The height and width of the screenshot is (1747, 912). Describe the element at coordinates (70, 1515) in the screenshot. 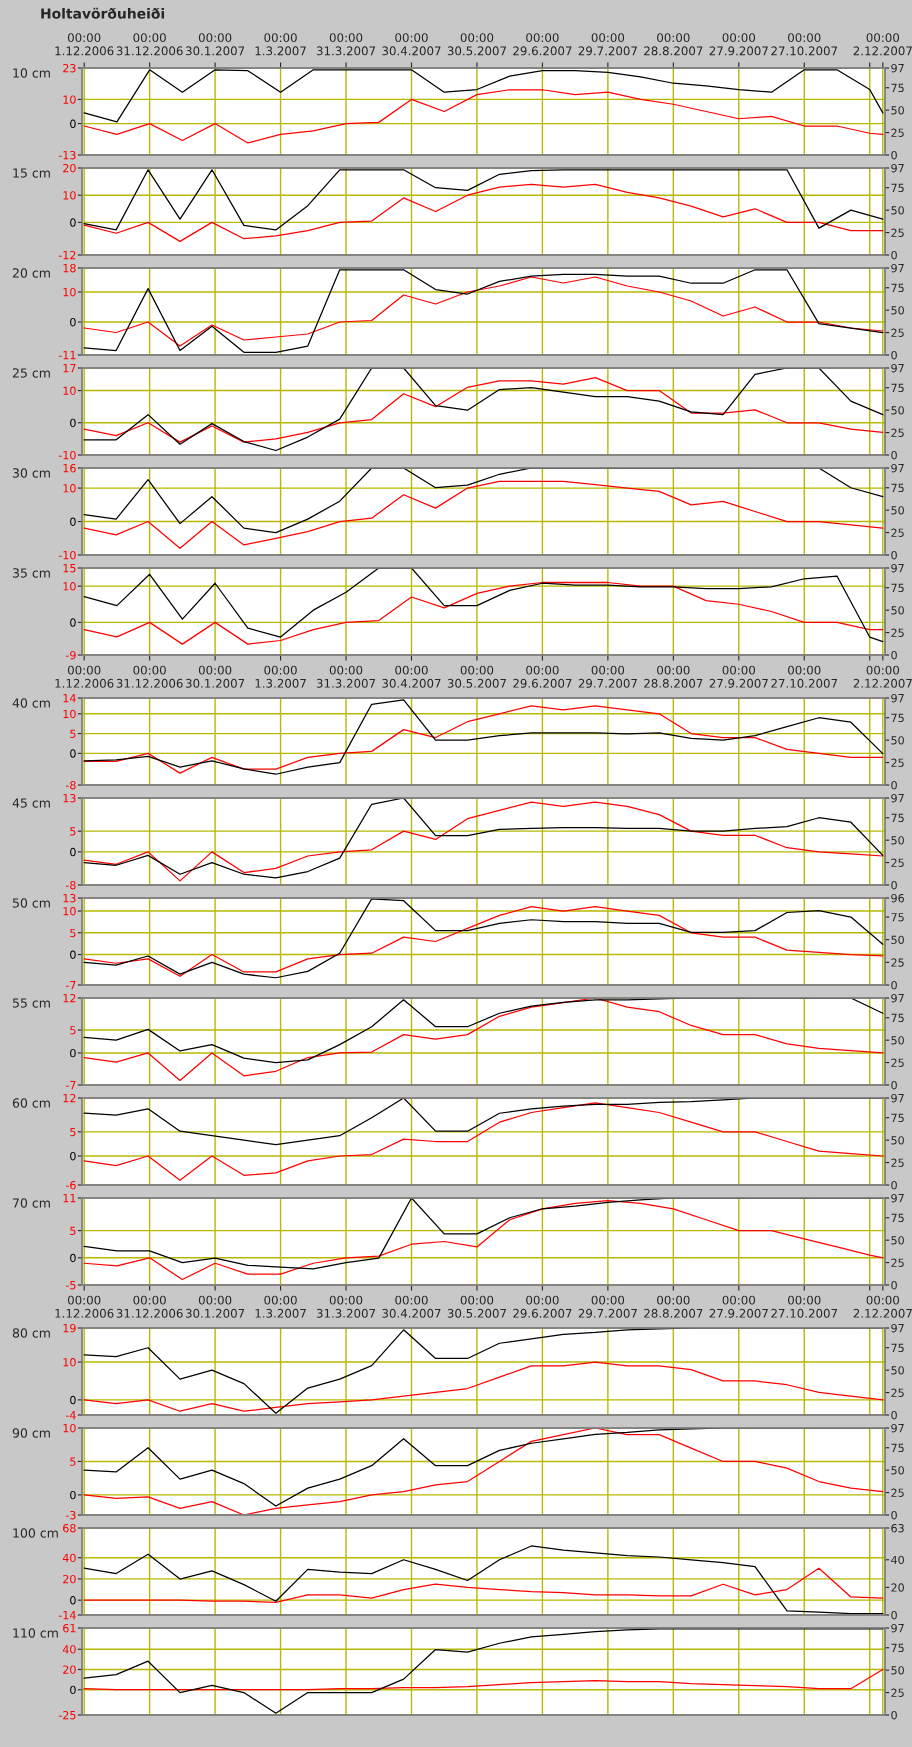

I see `y-tick-label: -3` at that location.